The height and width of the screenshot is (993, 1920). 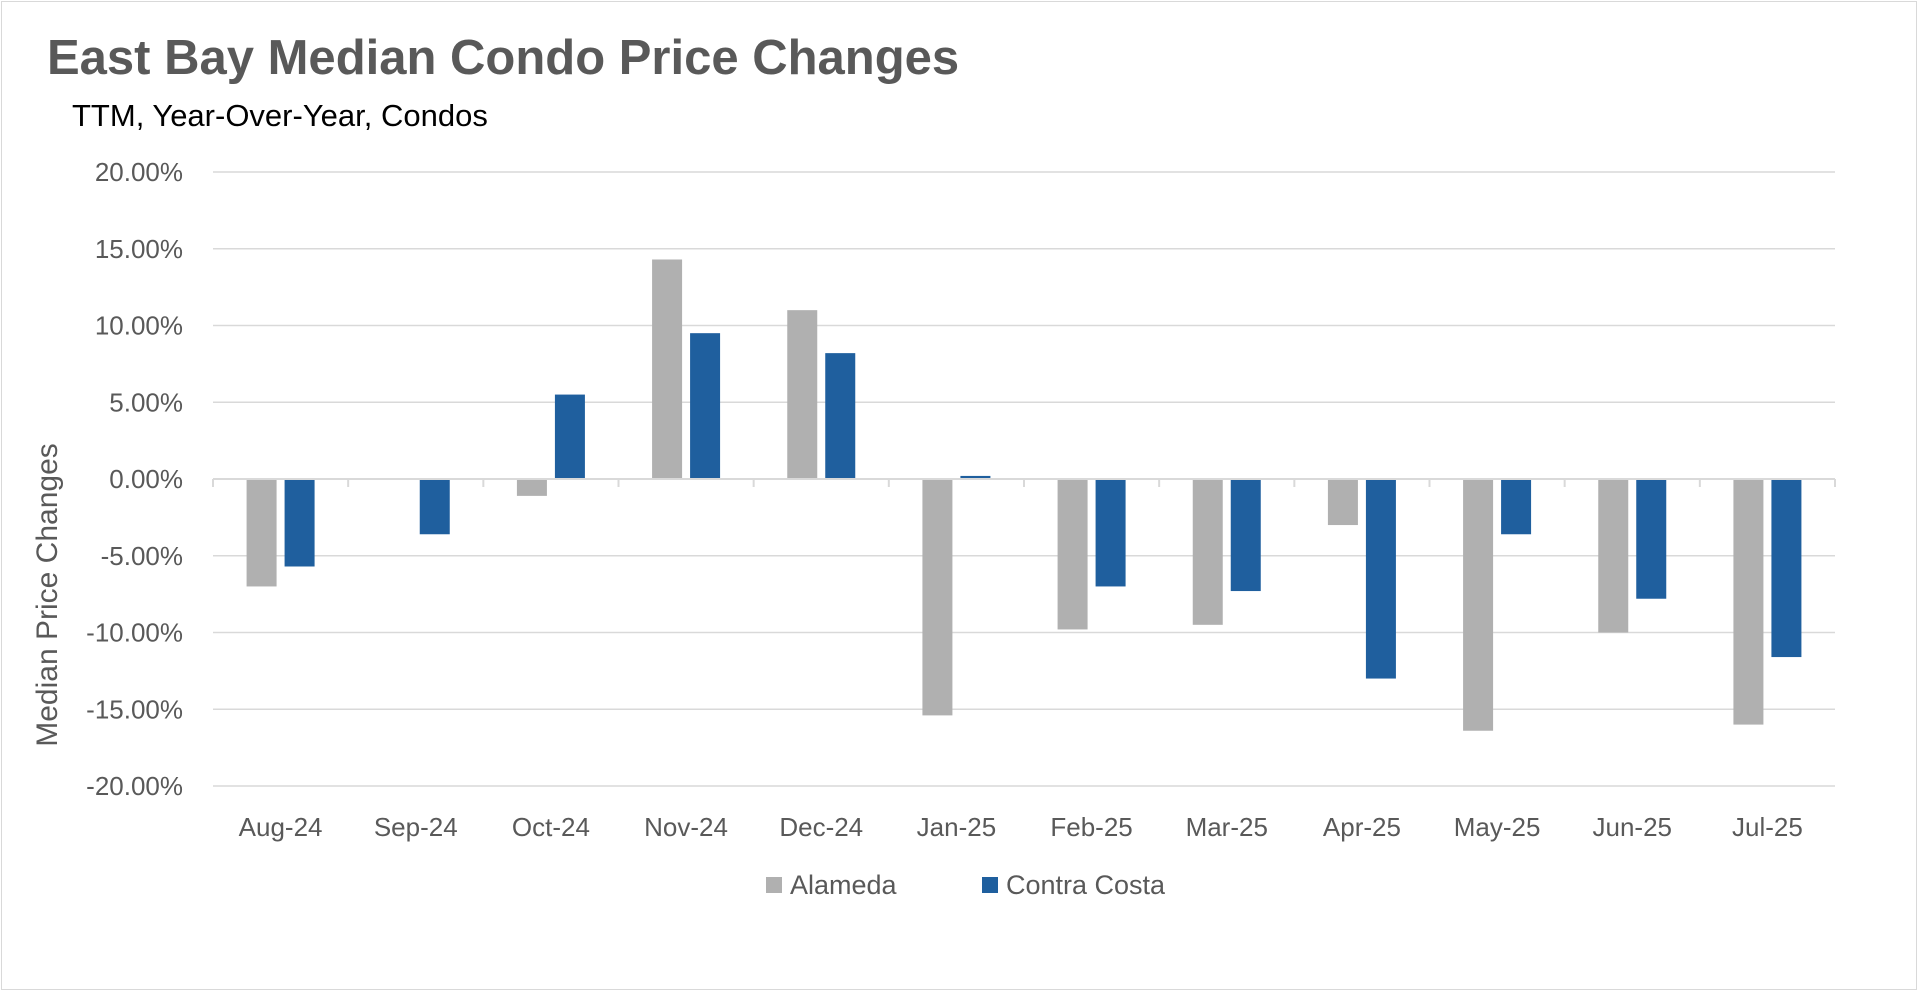 What do you see at coordinates (146, 479) in the screenshot?
I see `y-tick-label: 0.00%` at bounding box center [146, 479].